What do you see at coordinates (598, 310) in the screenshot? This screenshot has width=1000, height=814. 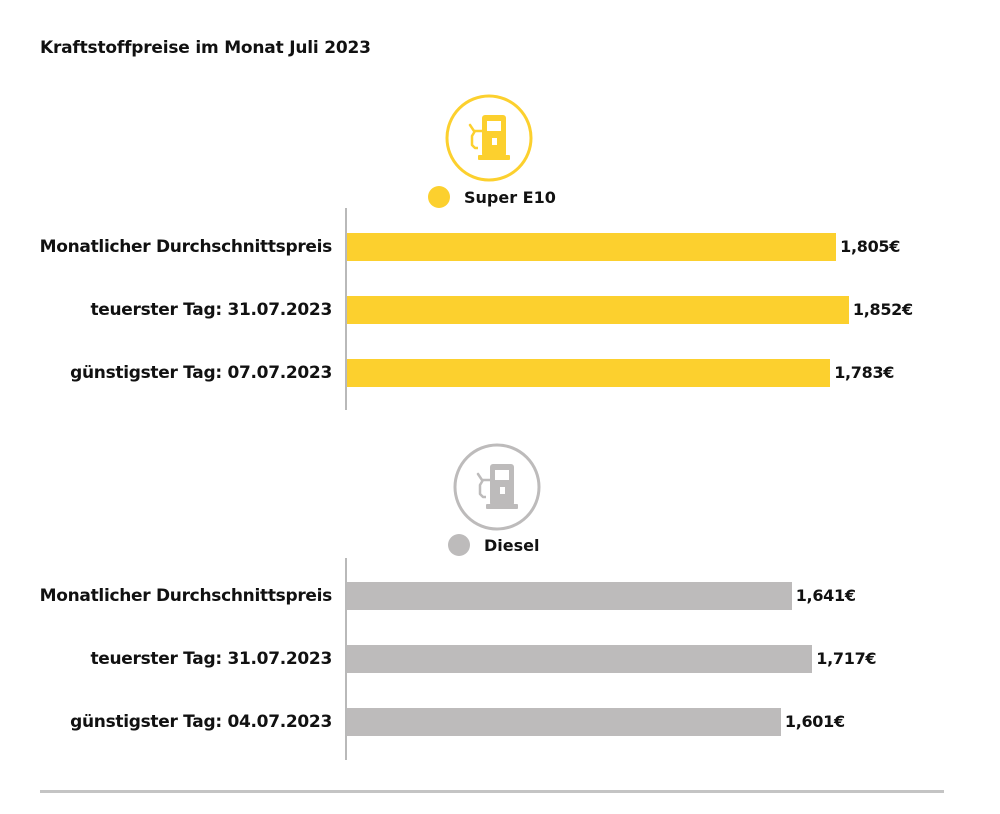 I see `bar-super-e10-max` at bounding box center [598, 310].